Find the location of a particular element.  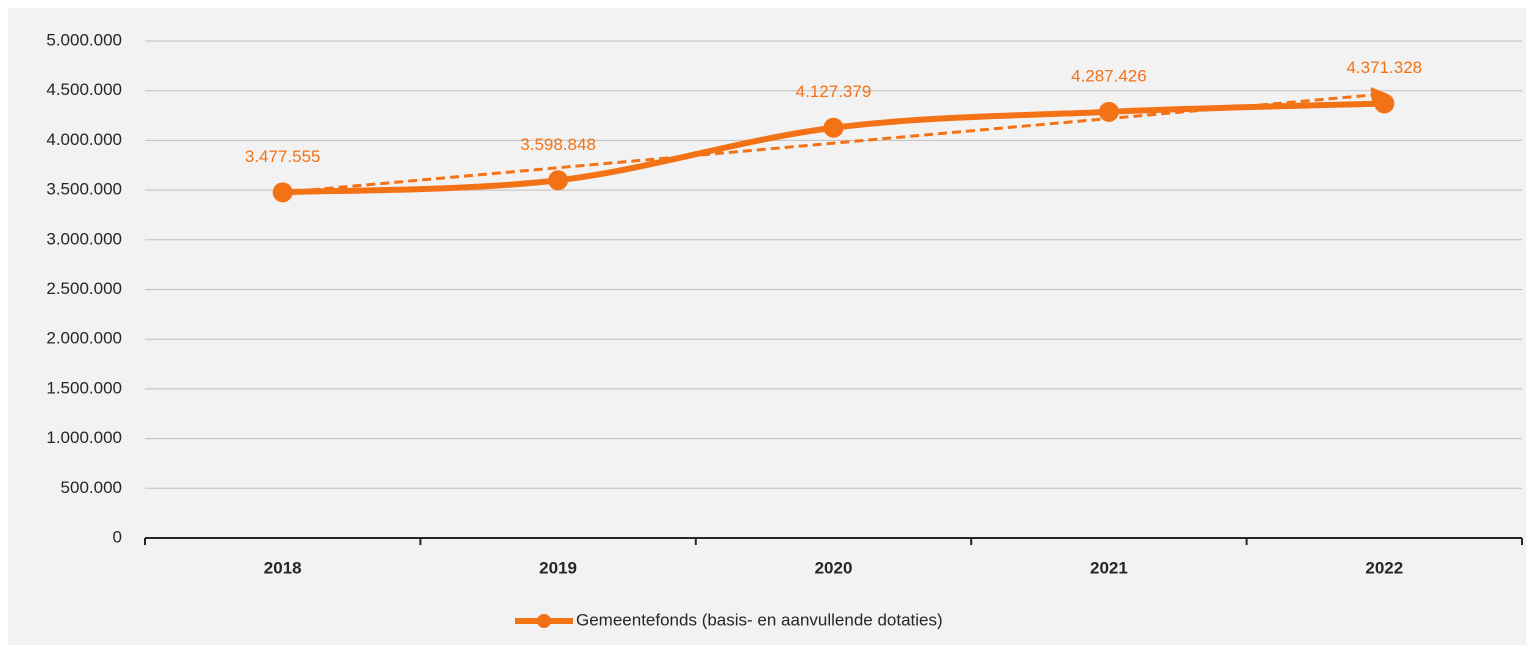

y-tick-label: 4.000.000 is located at coordinates (84, 139).